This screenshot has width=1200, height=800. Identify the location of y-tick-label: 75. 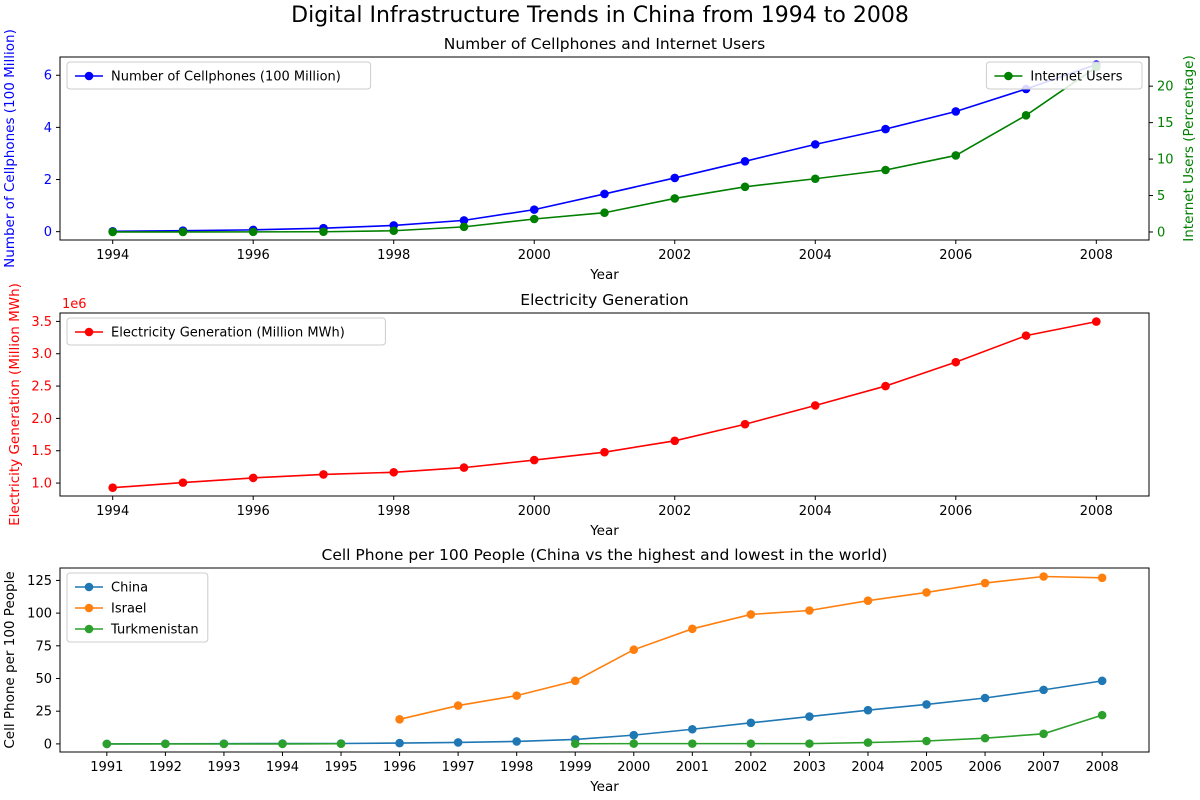
(43, 646).